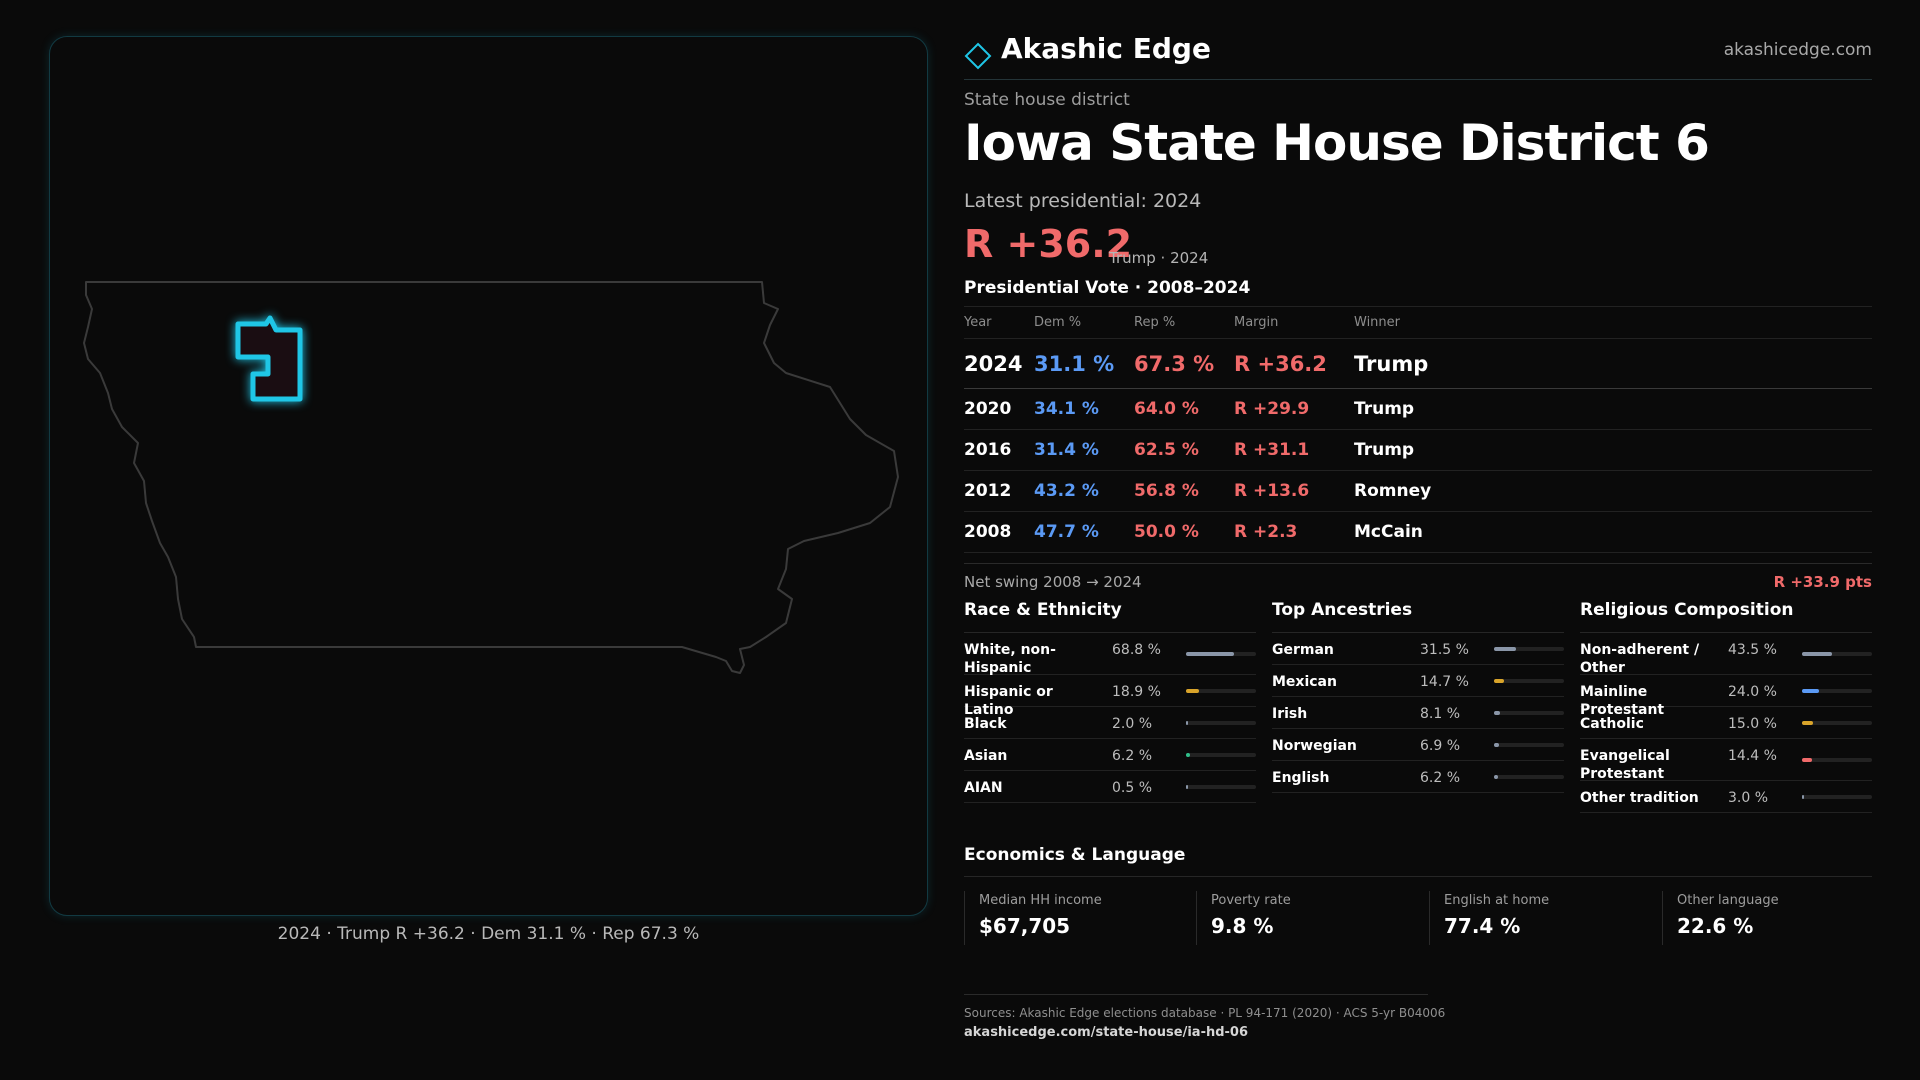  I want to click on cell-rep: 50.0 %, so click(1184, 532).